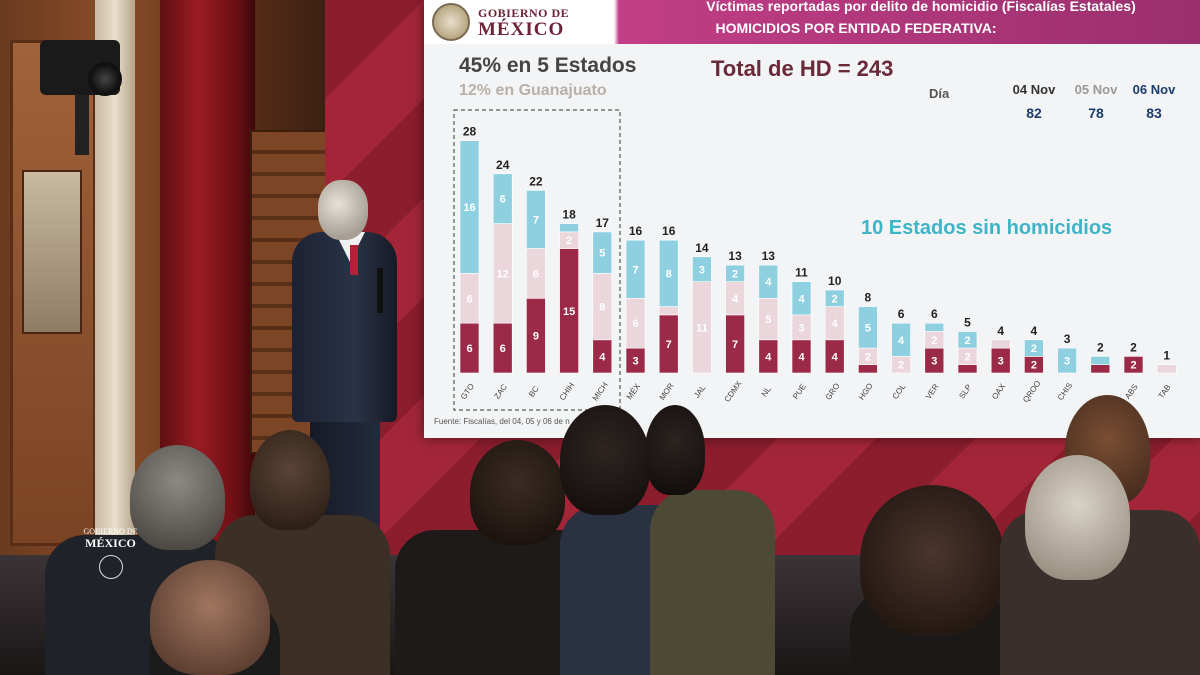 This screenshot has width=1200, height=675. What do you see at coordinates (110, 553) in the screenshot?
I see `gobierno-watermark: GOBIERNO DE MÉXICO` at bounding box center [110, 553].